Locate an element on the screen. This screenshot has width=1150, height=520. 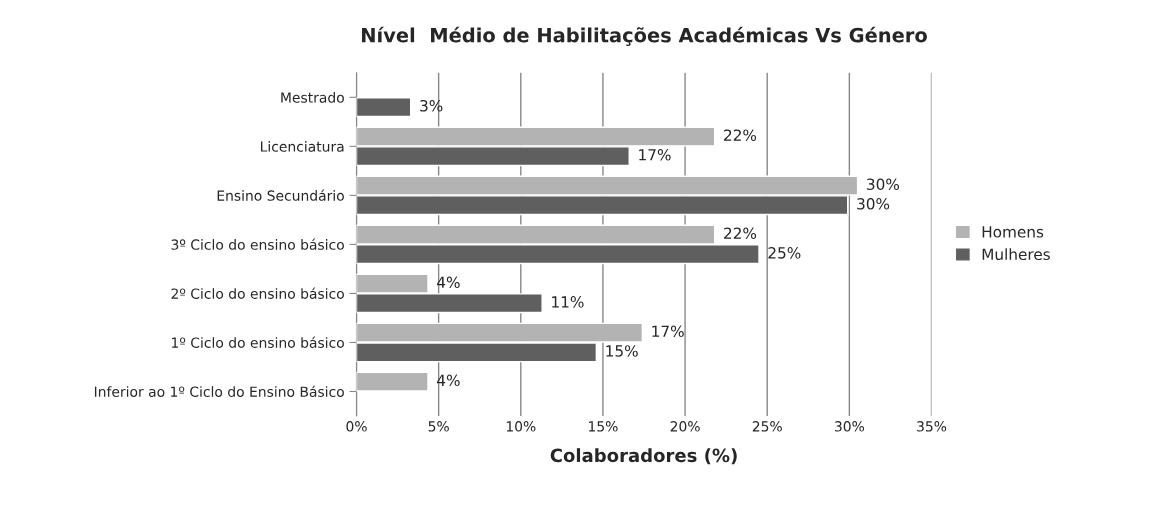
y-tick-label: 1º Ciclo do ensino básico is located at coordinates (258, 342).